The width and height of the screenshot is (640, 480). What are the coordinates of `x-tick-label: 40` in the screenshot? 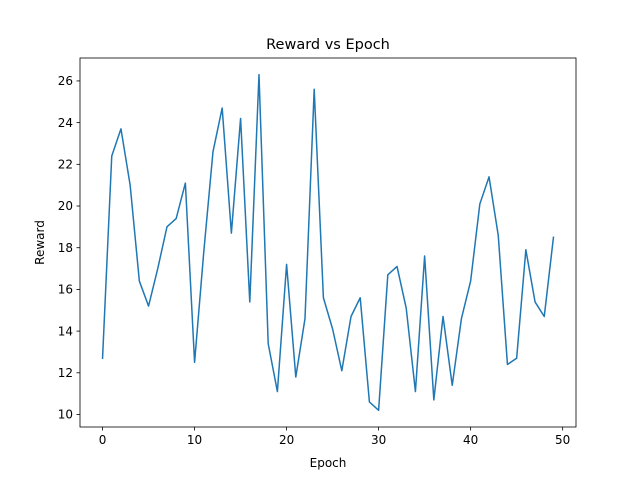 It's located at (470, 440).